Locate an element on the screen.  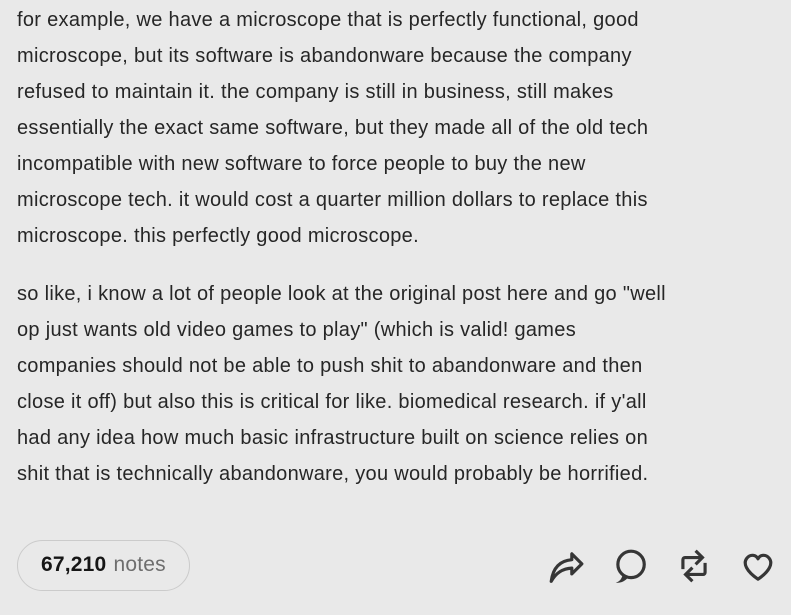
post-actions is located at coordinates (662, 566).